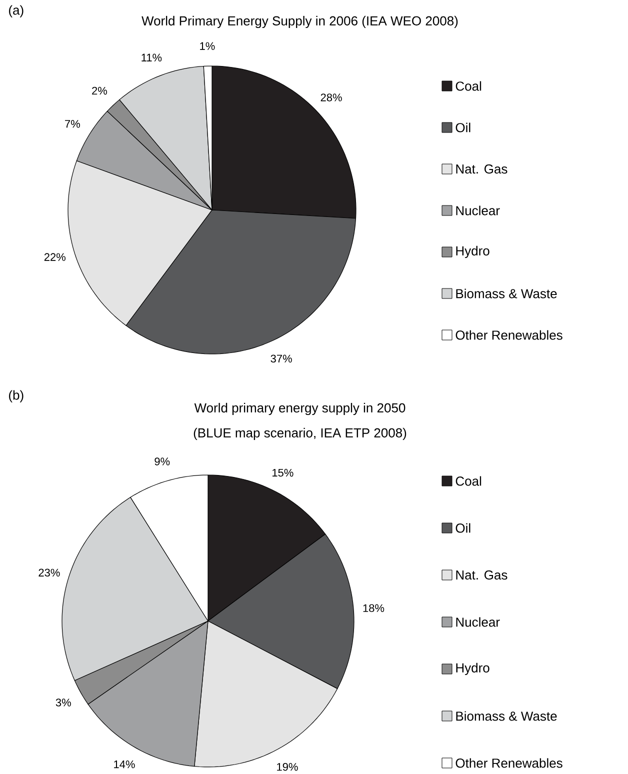 The width and height of the screenshot is (628, 774). What do you see at coordinates (124, 764) in the screenshot?
I see `data-label: 14%` at bounding box center [124, 764].